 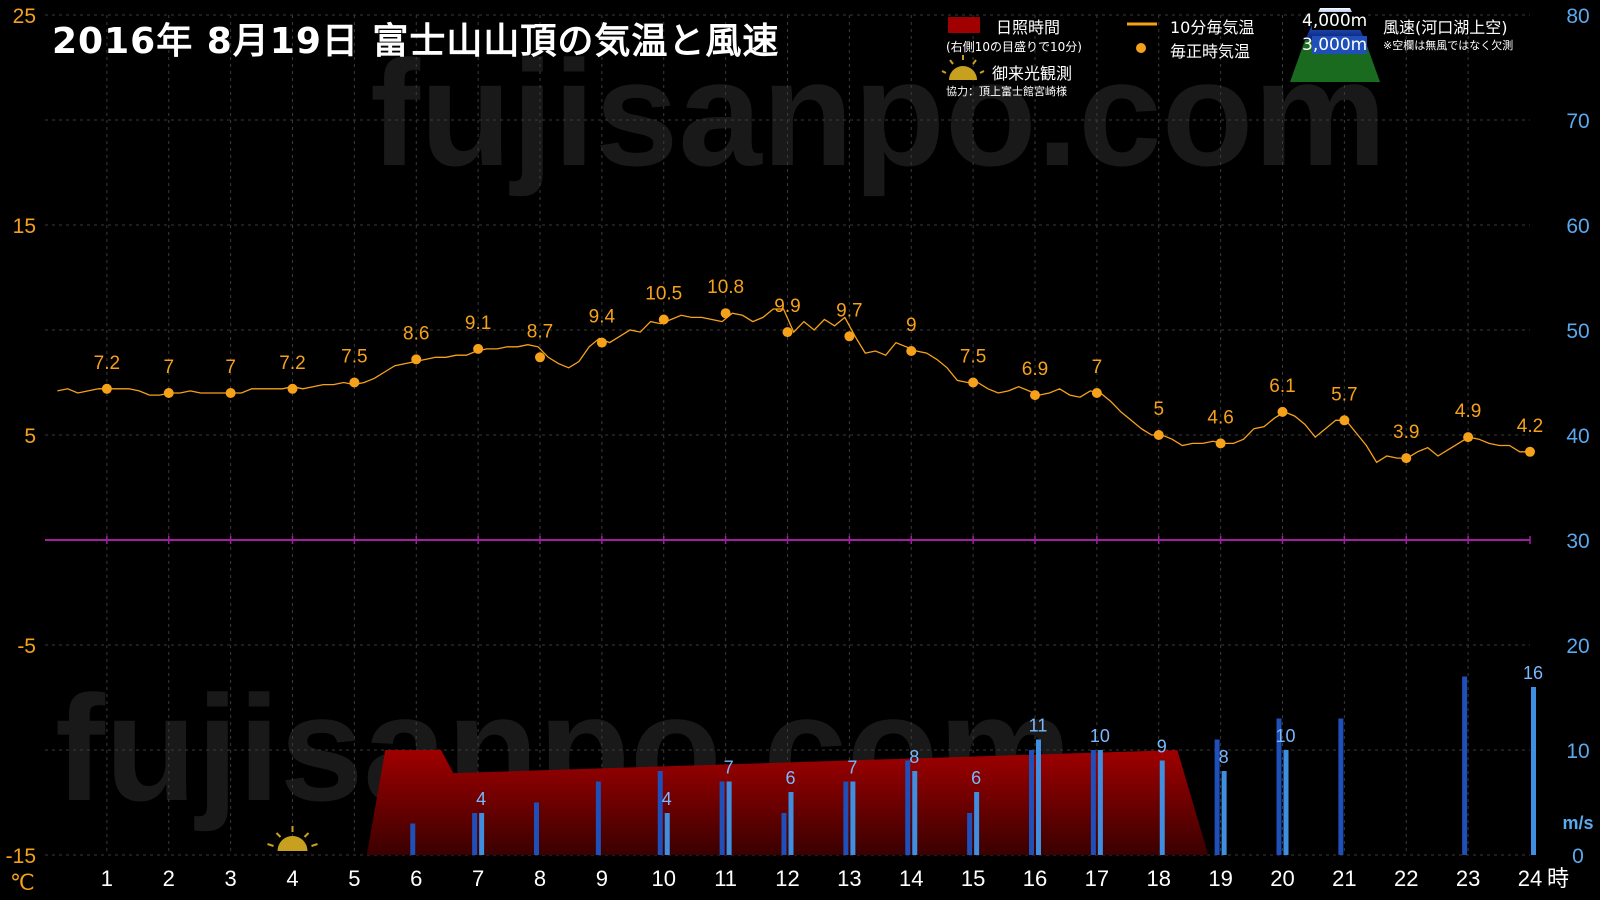 What do you see at coordinates (292, 878) in the screenshot?
I see `x-axis-tick: 4` at bounding box center [292, 878].